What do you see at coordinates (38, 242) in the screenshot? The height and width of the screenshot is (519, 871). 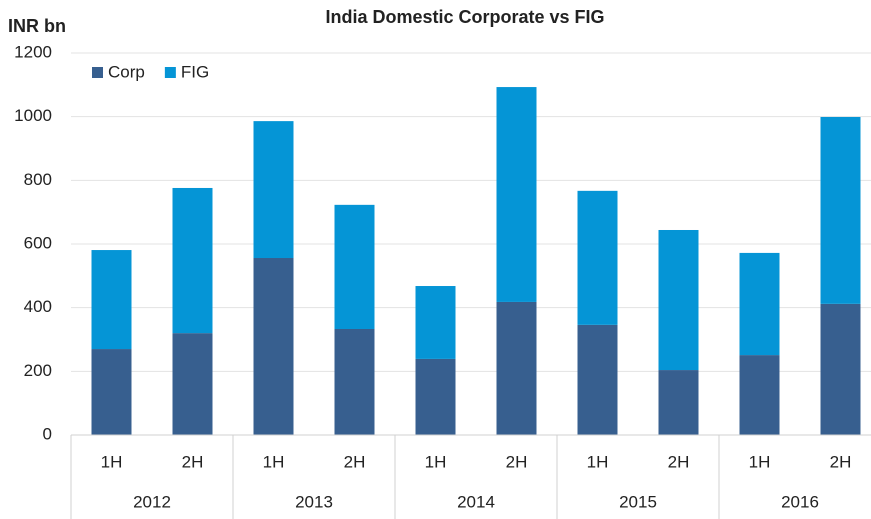 I see `y-tick-label: 600` at bounding box center [38, 242].